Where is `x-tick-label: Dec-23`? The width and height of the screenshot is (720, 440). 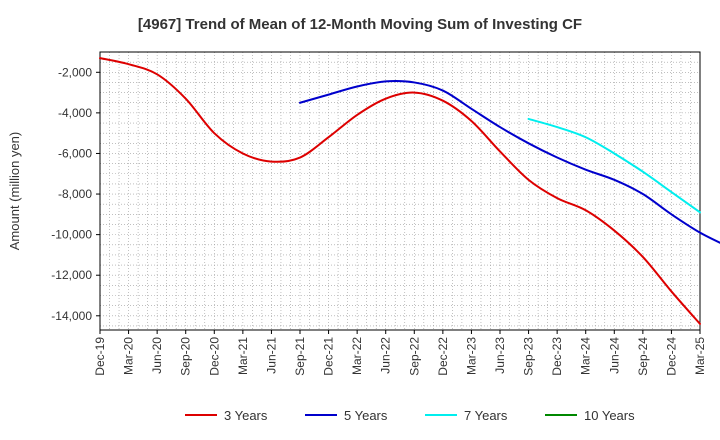
x-tick-label: Dec-23 is located at coordinates (557, 356).